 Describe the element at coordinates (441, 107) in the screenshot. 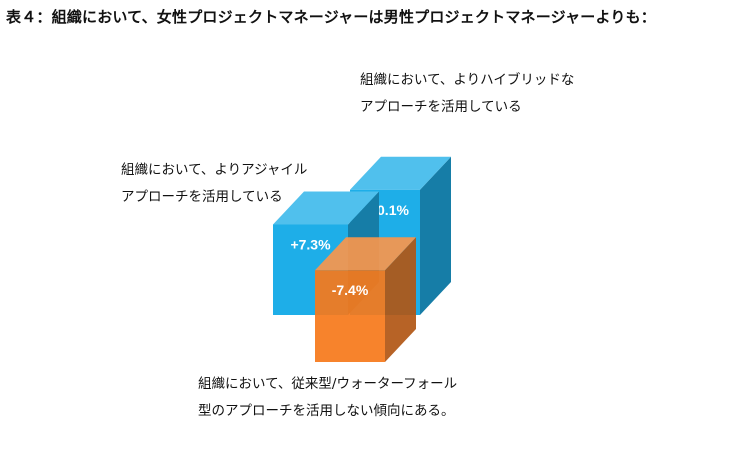

I see `label-hybrid-line2: アプローチを活用している` at that location.